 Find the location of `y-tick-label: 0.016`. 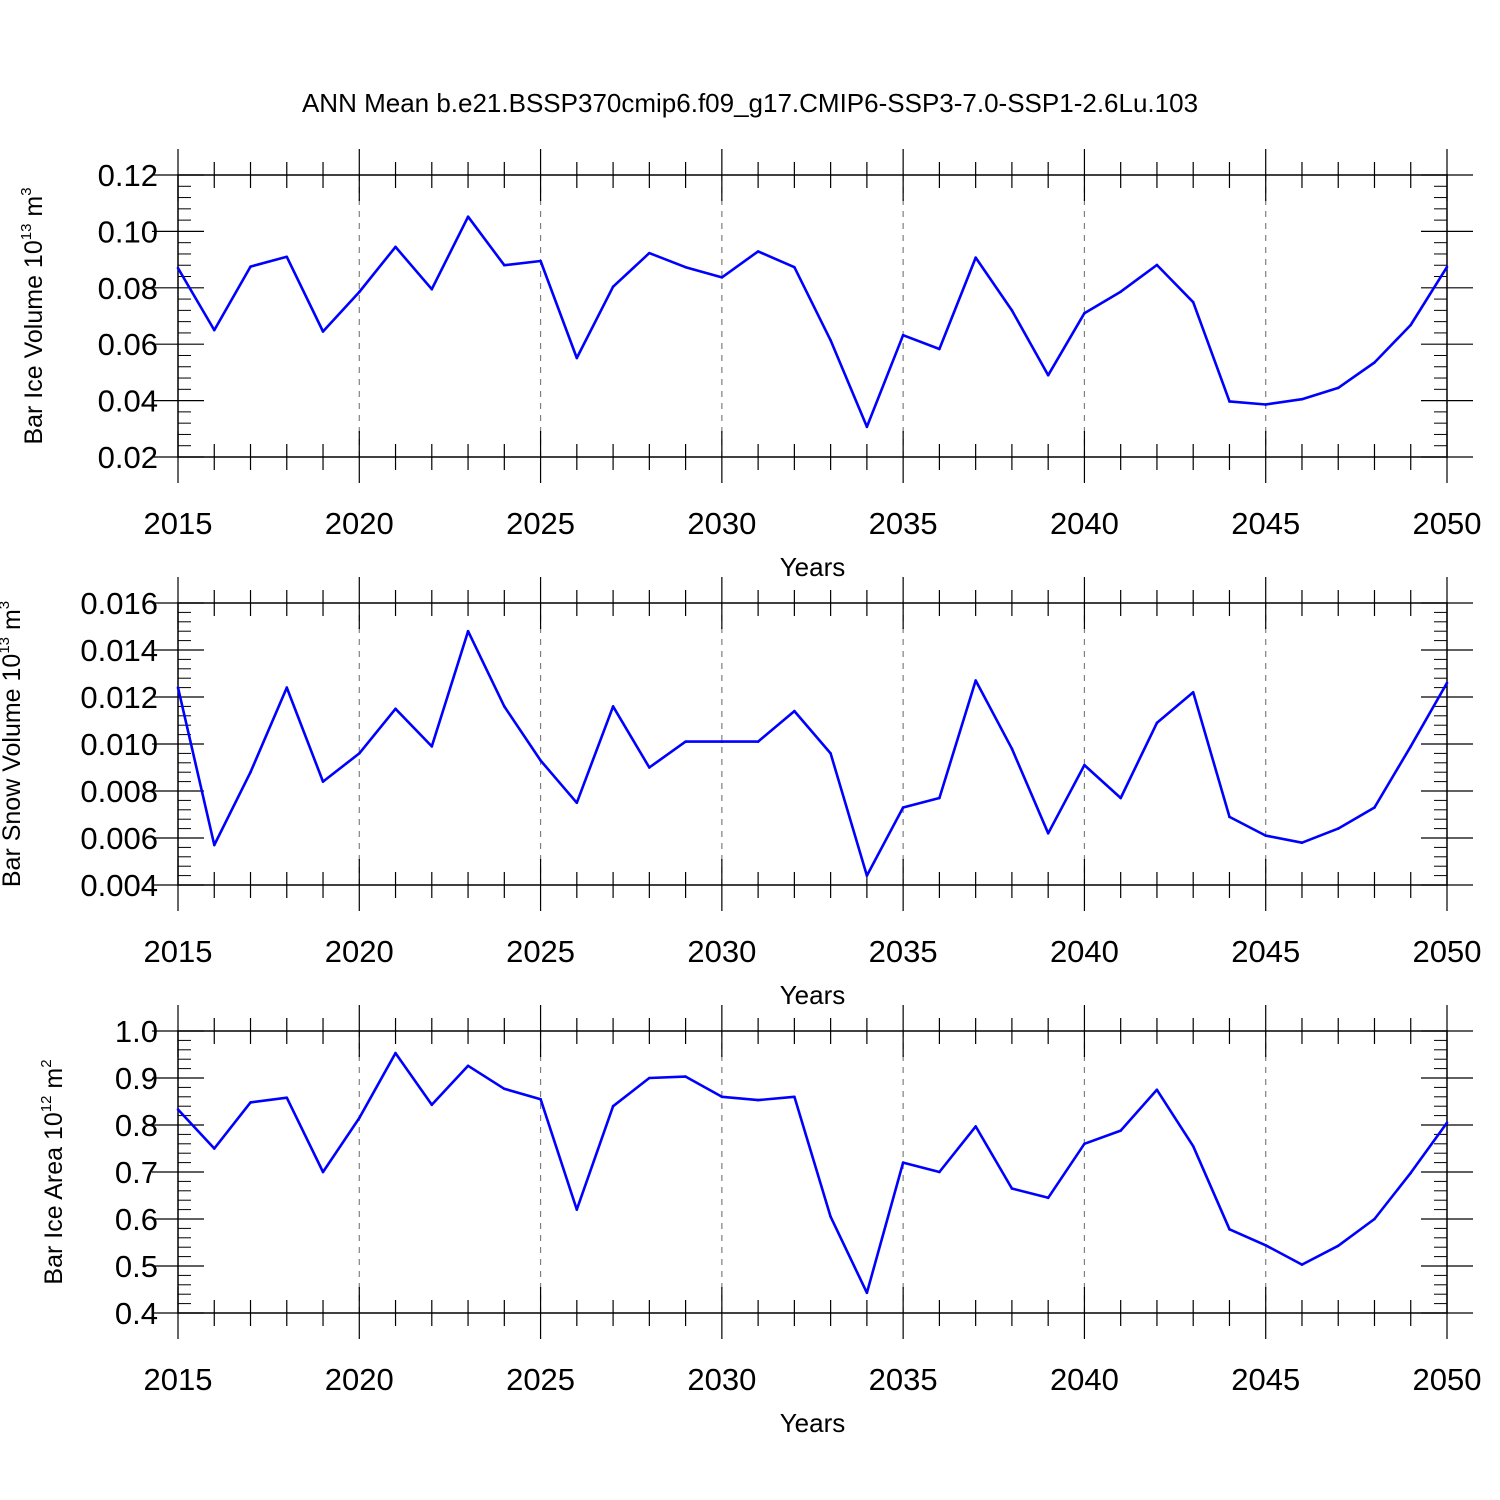

y-tick-label: 0.016 is located at coordinates (119, 603).